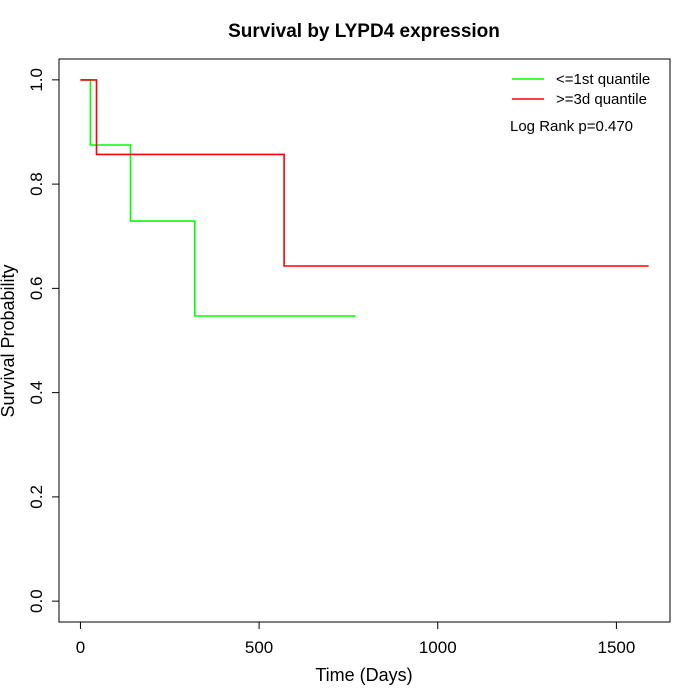 This screenshot has height=700, width=700. I want to click on y-tick-label: 0.4, so click(36, 393).